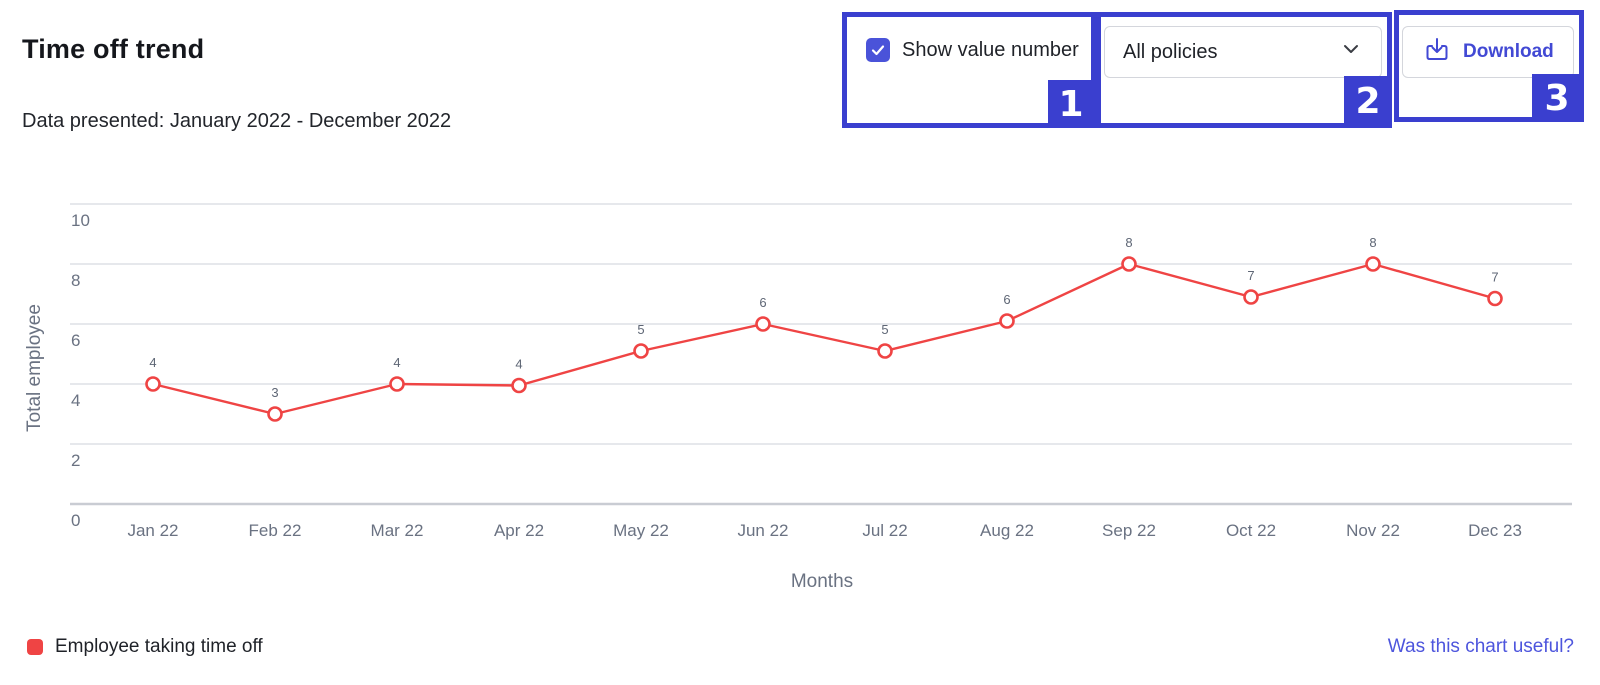 This screenshot has height=685, width=1600. I want to click on policy-select-value: All policies, so click(1170, 51).